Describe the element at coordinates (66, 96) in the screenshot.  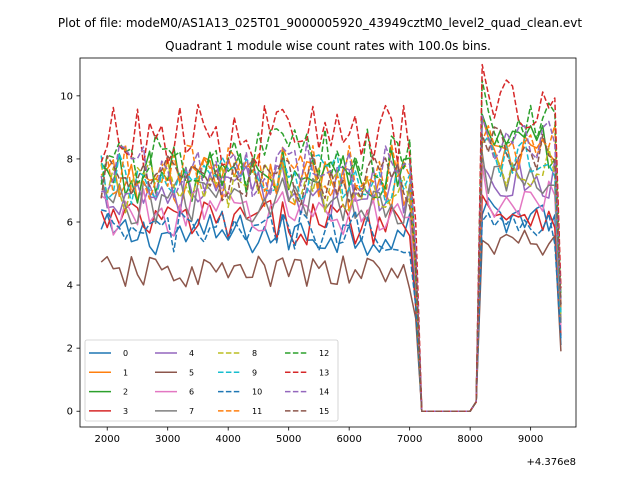
I see `y-tick-label: 10` at that location.